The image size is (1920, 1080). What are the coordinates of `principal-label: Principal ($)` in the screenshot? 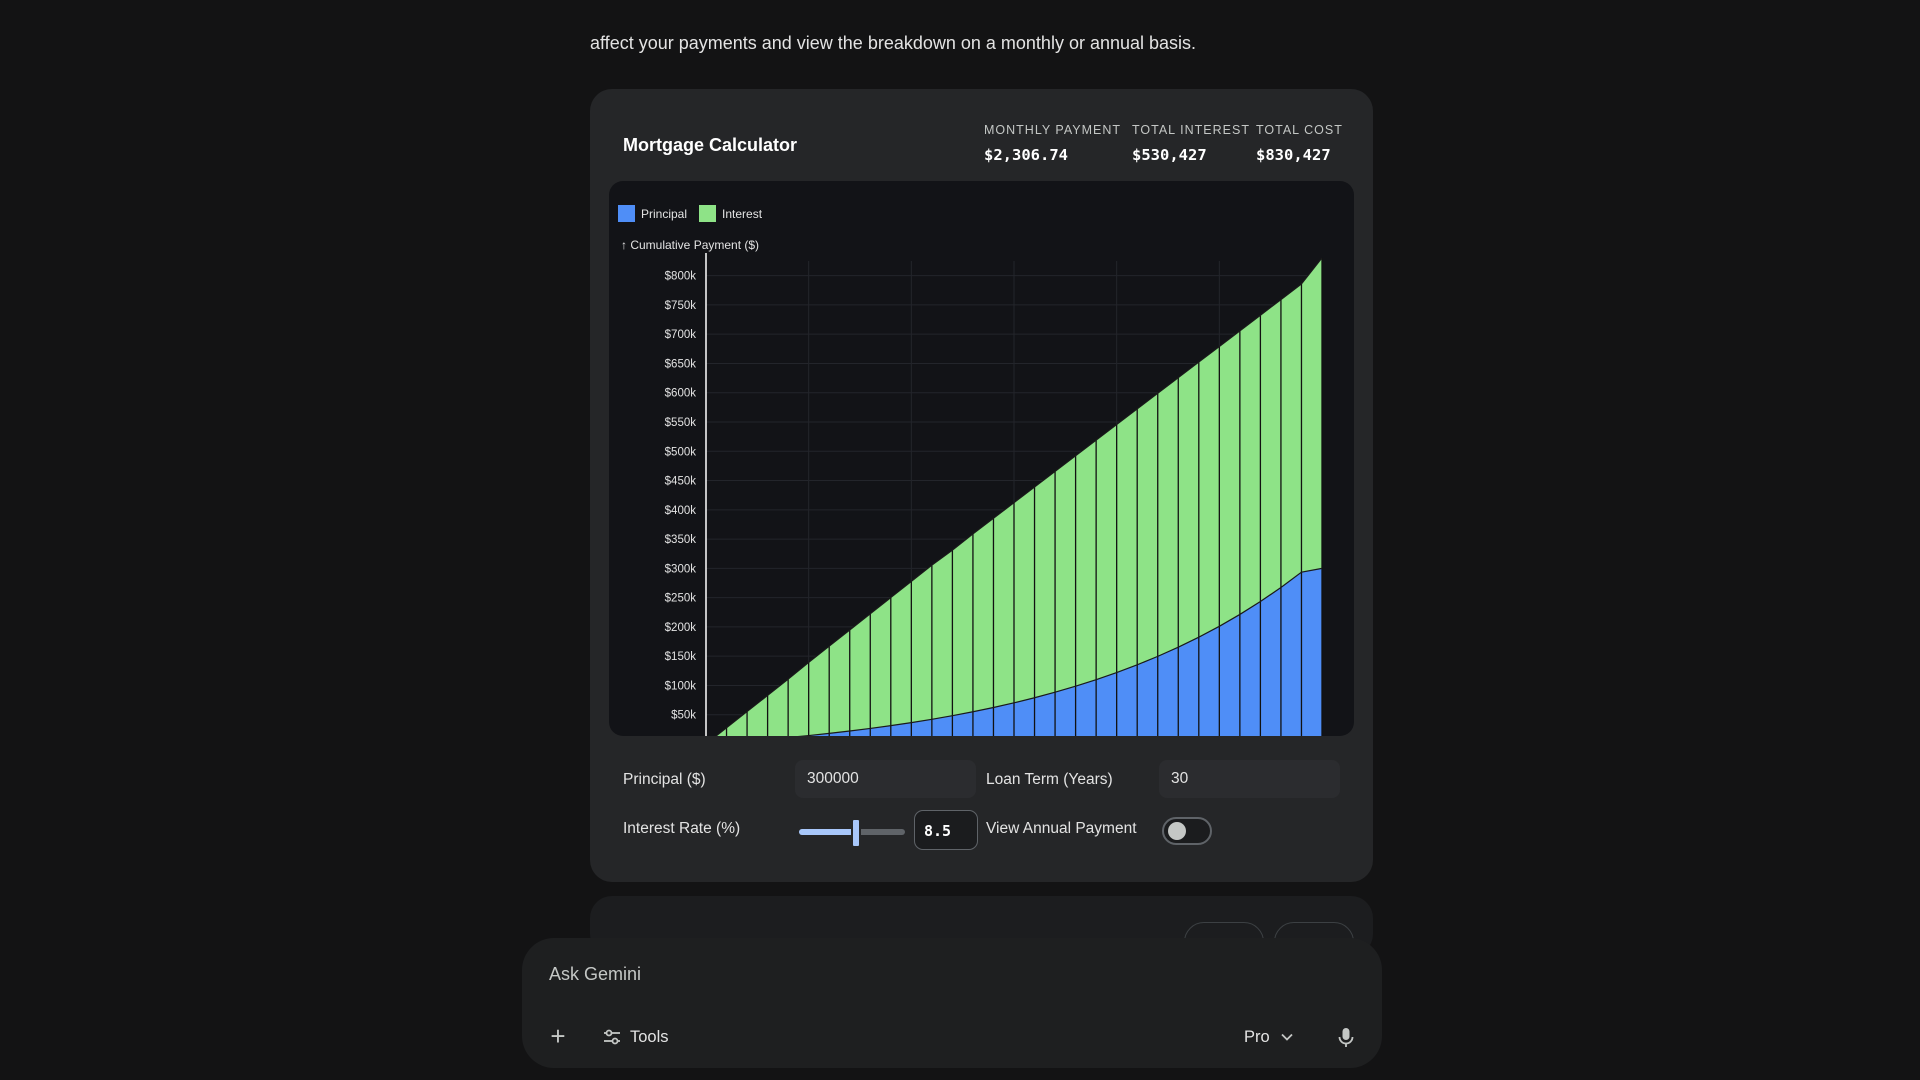 It's located at (664, 779).